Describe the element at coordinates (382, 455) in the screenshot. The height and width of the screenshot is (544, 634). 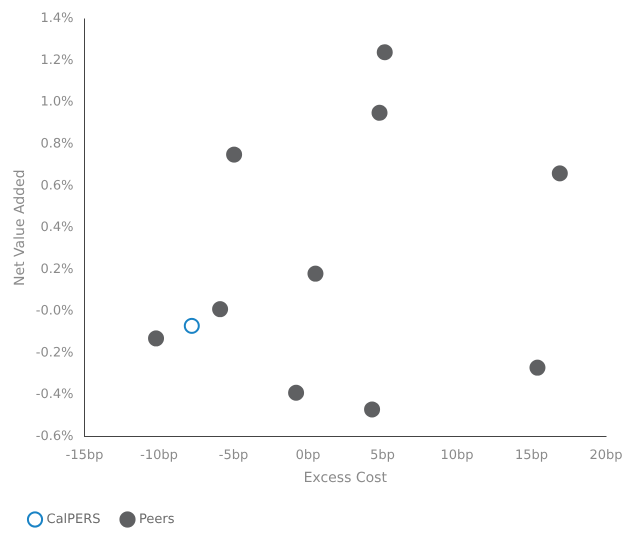
I see `x-tick-label: 5bp` at that location.